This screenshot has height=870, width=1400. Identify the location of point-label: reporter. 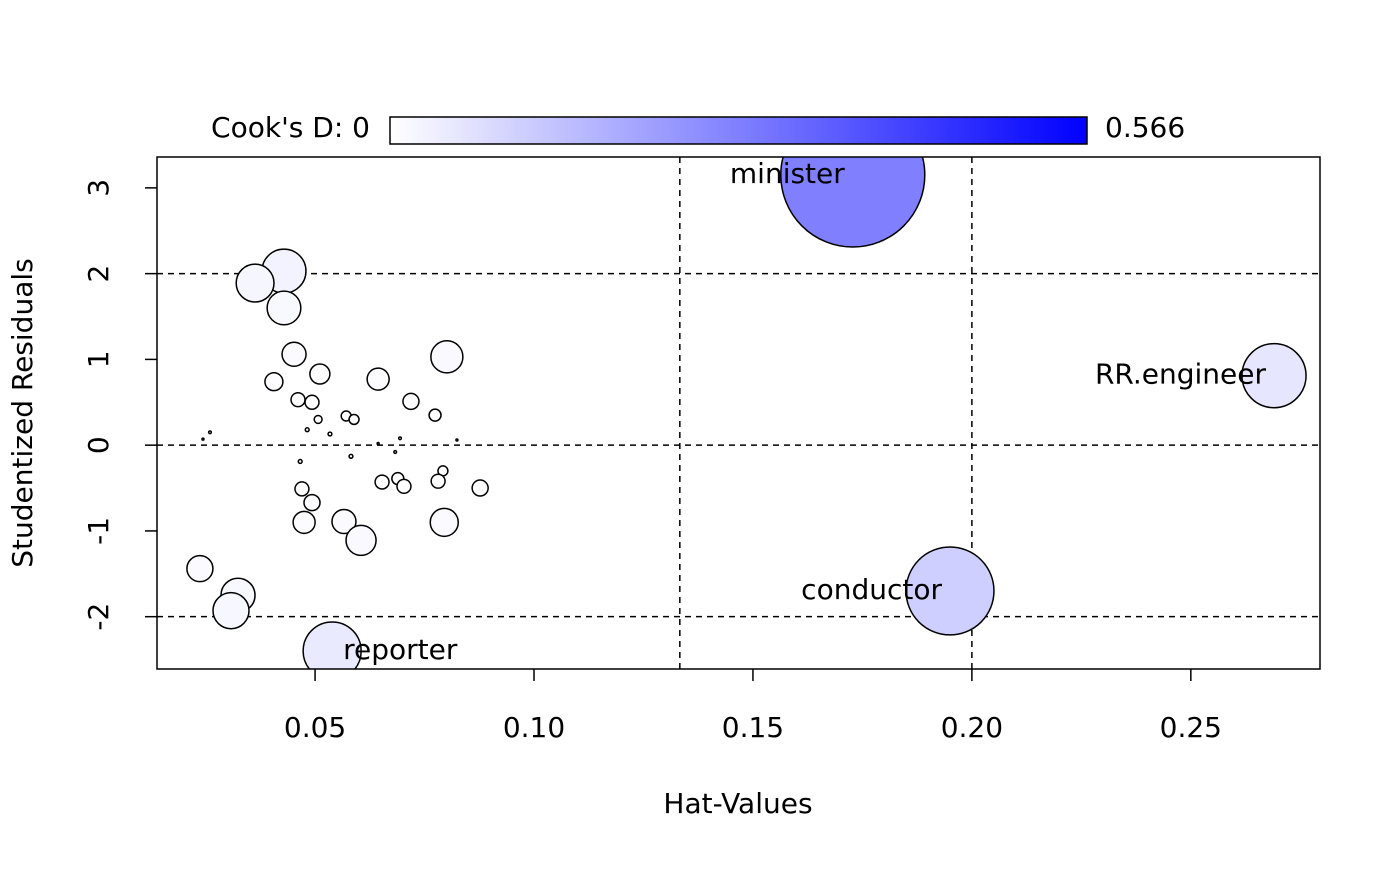
(400, 649).